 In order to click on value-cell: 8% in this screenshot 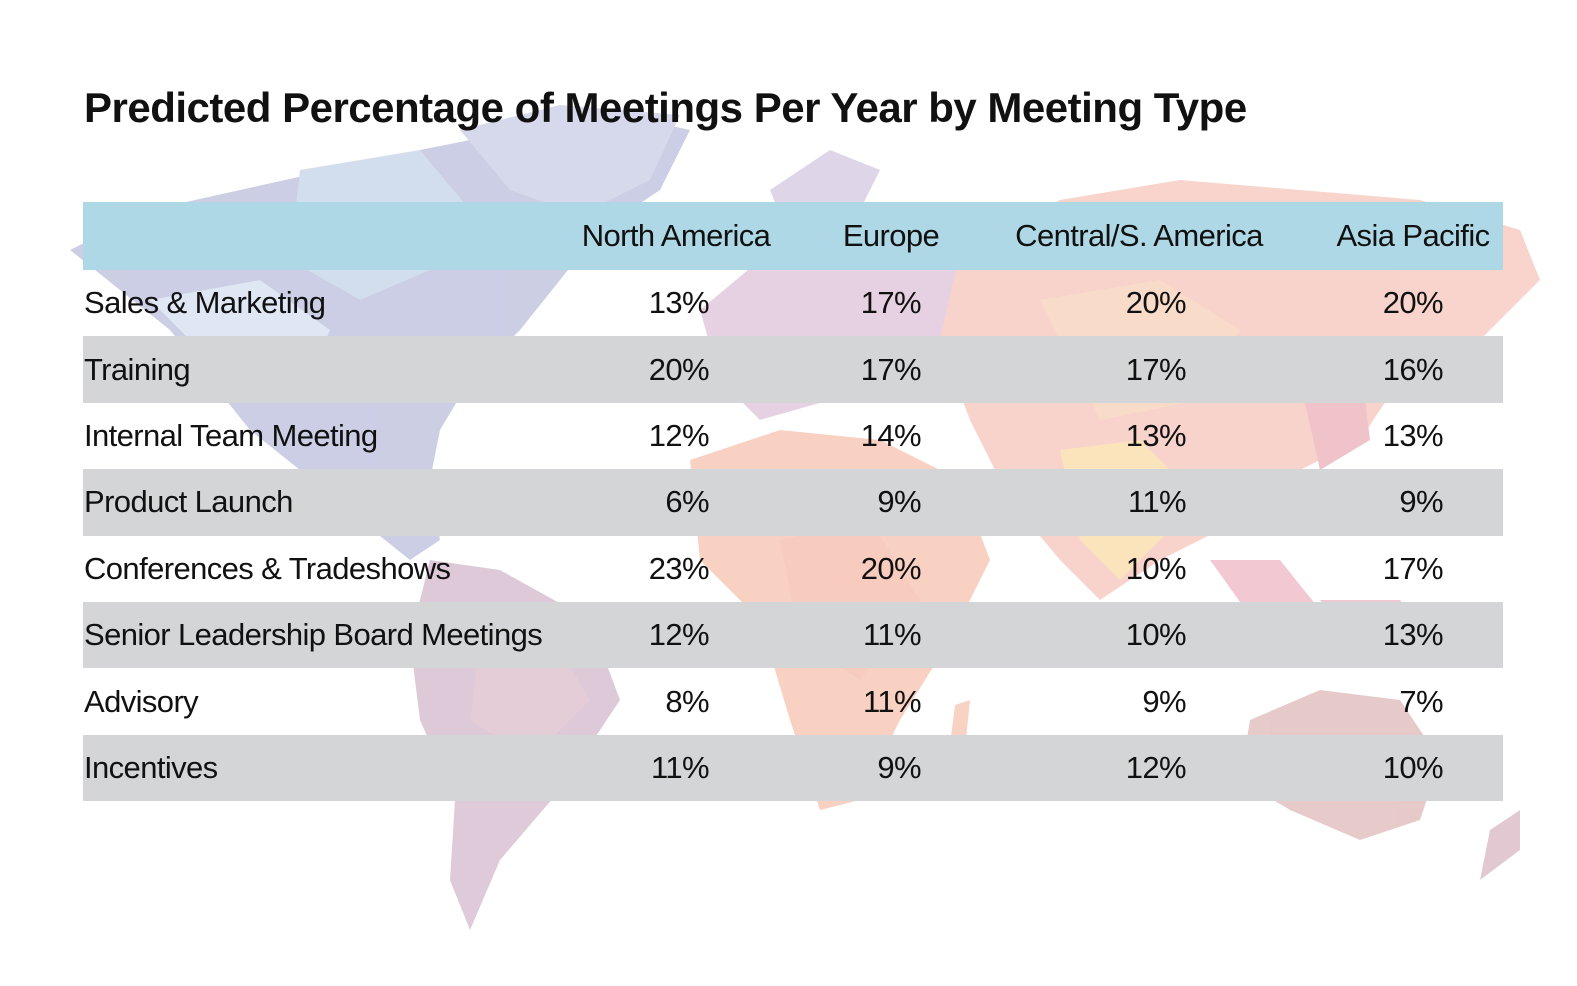, I will do `click(687, 701)`.